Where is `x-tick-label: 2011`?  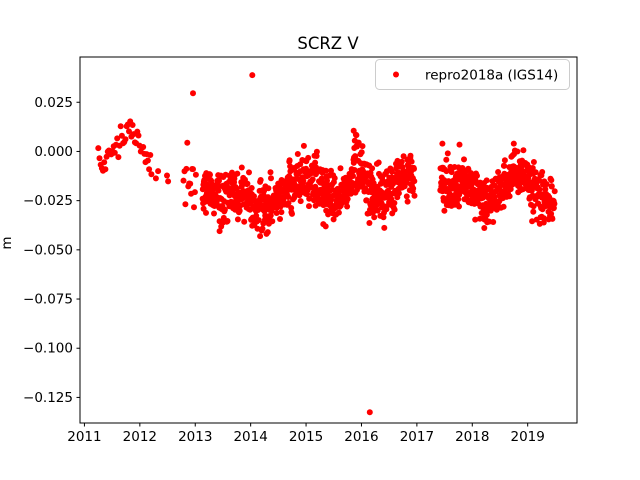 x-tick-label: 2011 is located at coordinates (84, 437).